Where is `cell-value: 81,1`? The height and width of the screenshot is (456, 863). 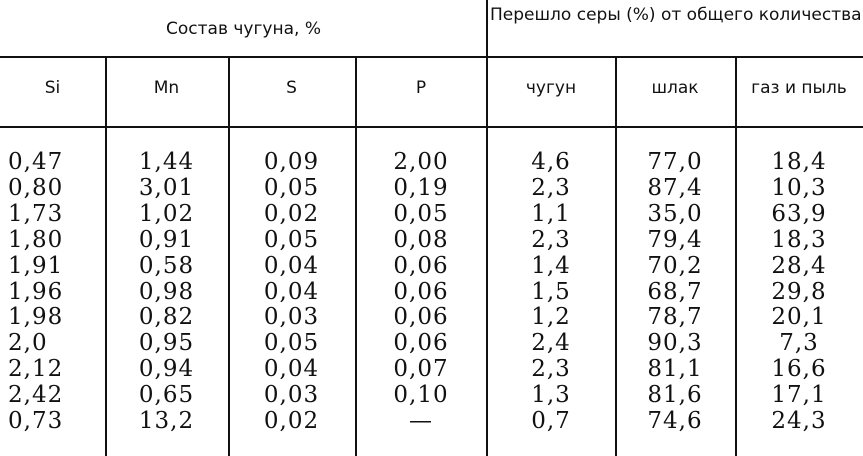 cell-value: 81,1 is located at coordinates (675, 369).